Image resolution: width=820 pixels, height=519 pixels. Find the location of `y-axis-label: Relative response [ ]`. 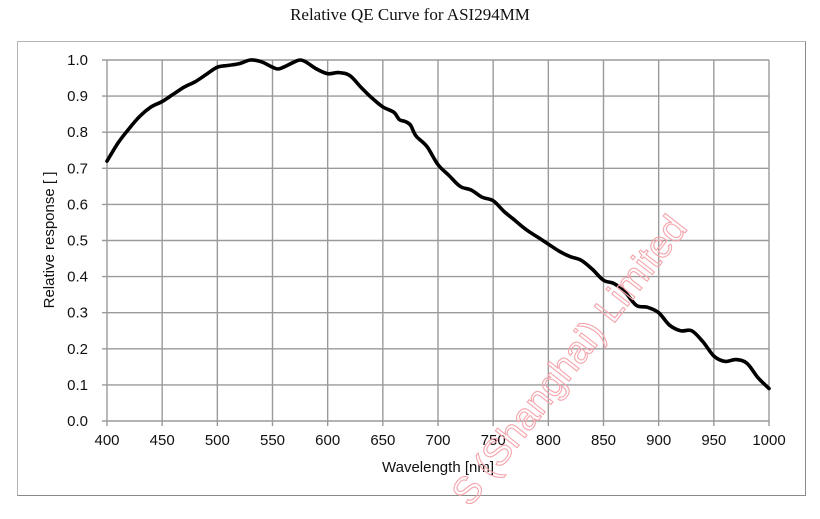

y-axis-label: Relative response [ ] is located at coordinates (49, 240).